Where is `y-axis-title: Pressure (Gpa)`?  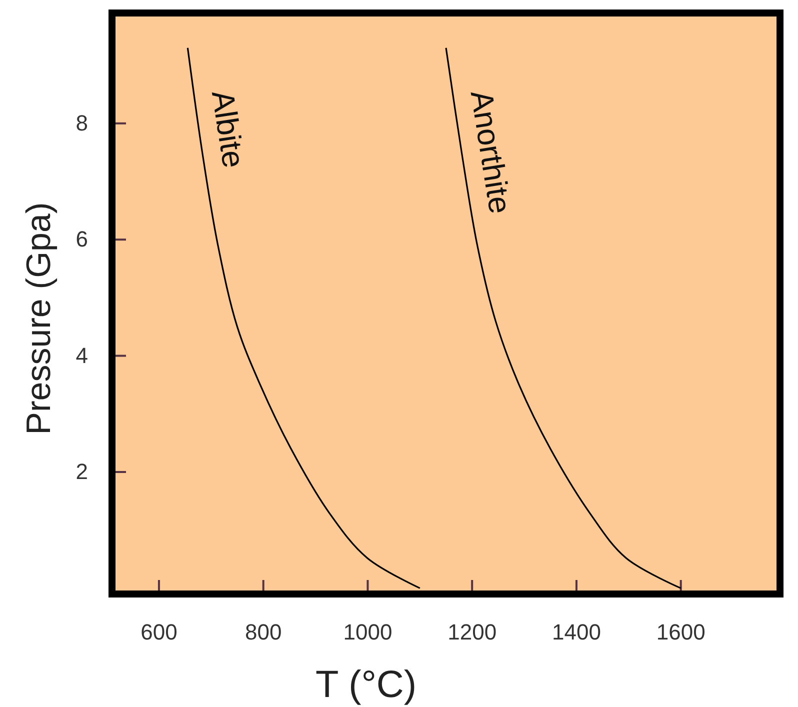
y-axis-title: Pressure (Gpa) is located at coordinates (39, 318).